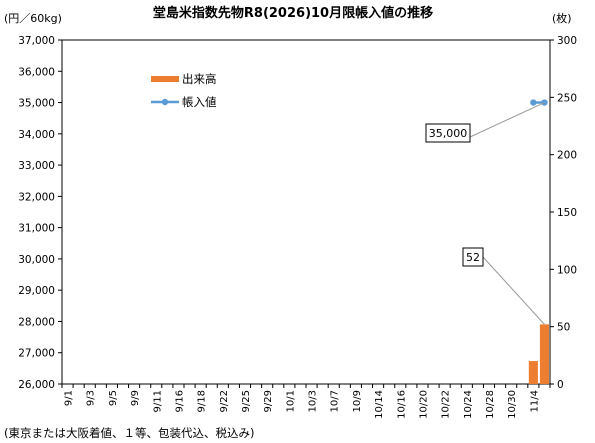  I want to click on x-tick-label: 9/16, so click(179, 401).